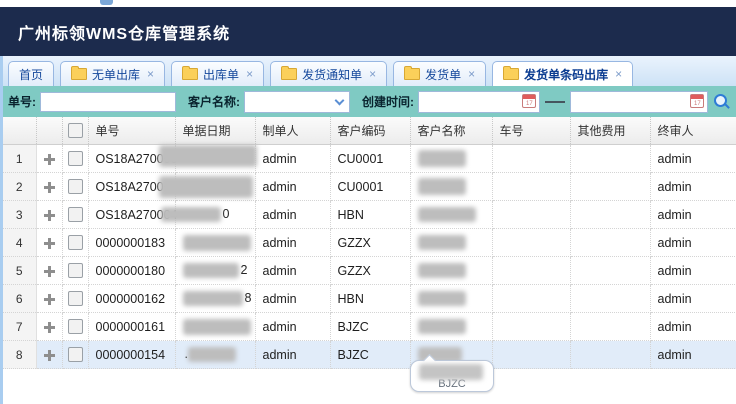 This screenshot has height=404, width=736. What do you see at coordinates (113, 73) in the screenshot?
I see `tab-no-doc-outbound: 无单出库 ×` at bounding box center [113, 73].